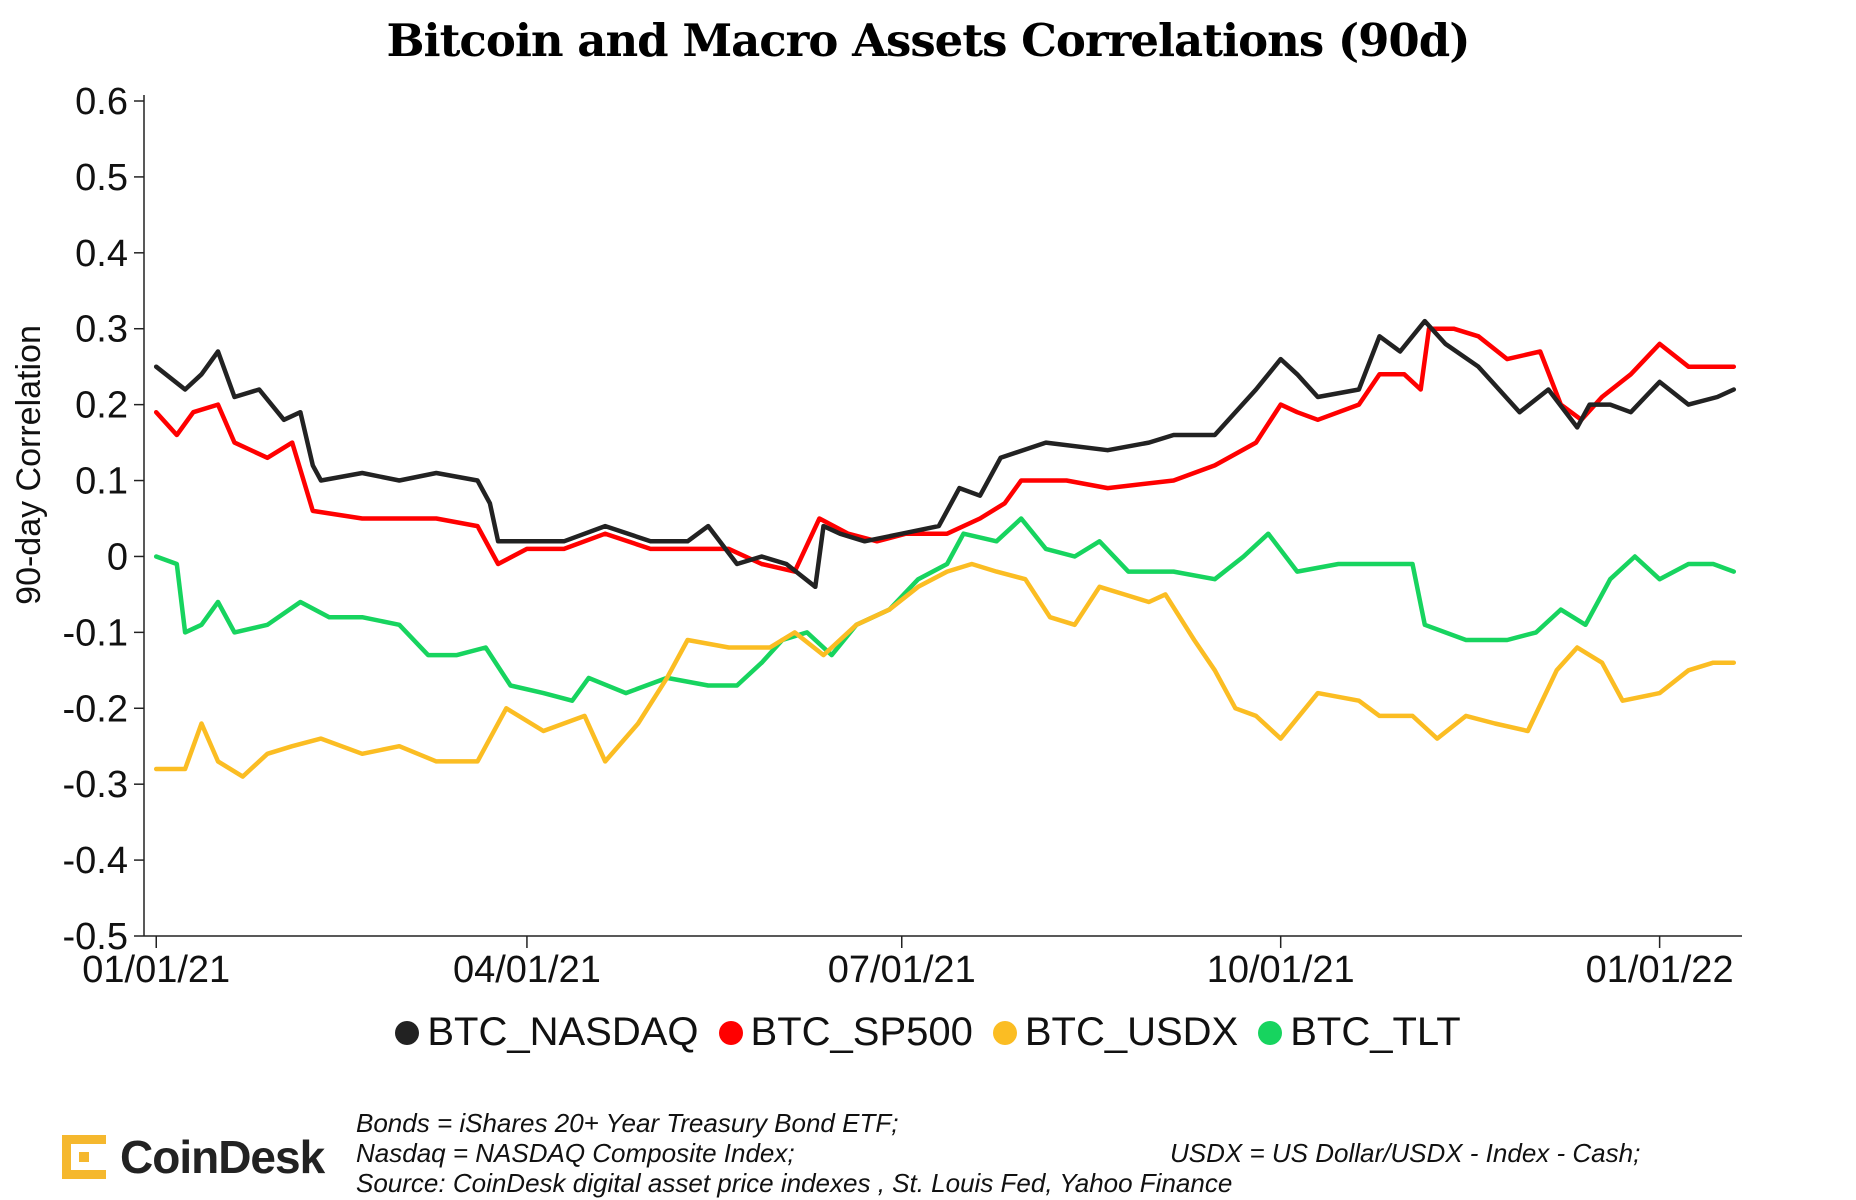 This screenshot has width=1856, height=1200. Describe the element at coordinates (29, 465) in the screenshot. I see `y-axis-title: 90-day Correlation` at that location.